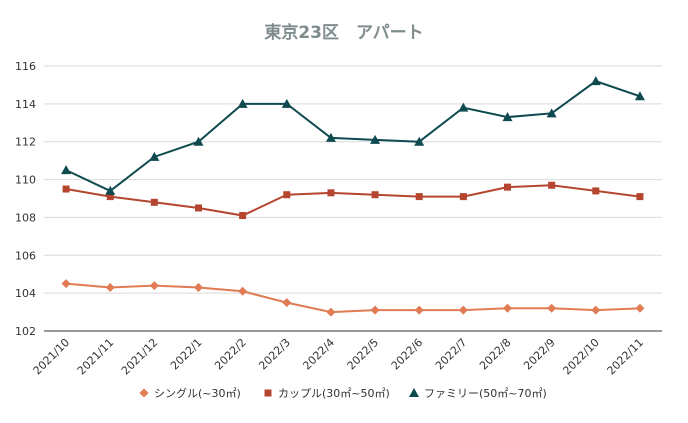 Image resolution: width=688 pixels, height=423 pixels. I want to click on legend: シングル(~30㎡) カップル(30㎡~50㎡) ファミリー(50㎡~70㎡), so click(343, 393).